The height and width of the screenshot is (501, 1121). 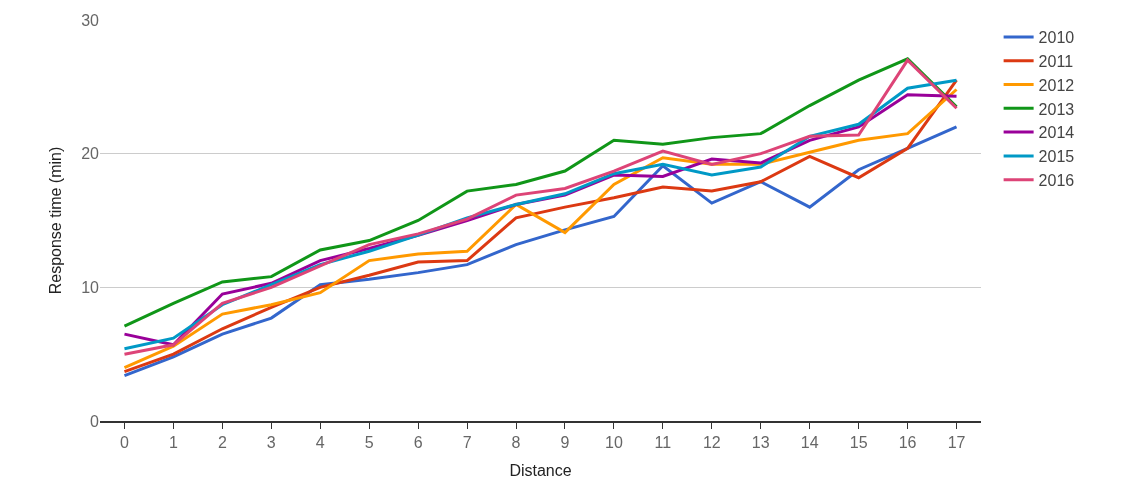 I want to click on x-tick-label: 8, so click(x=516, y=442).